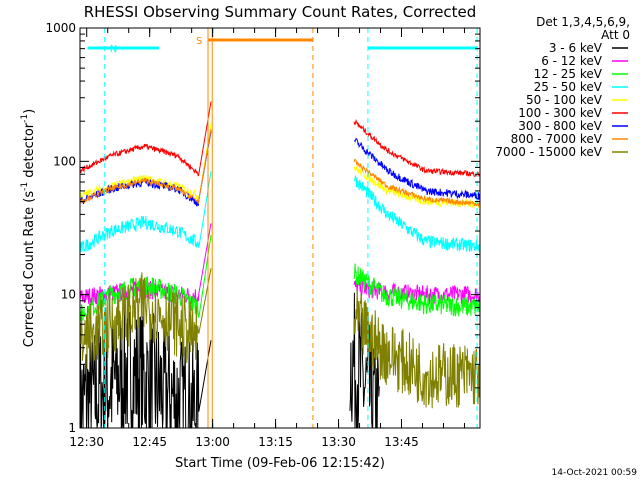 The image size is (640, 480). I want to click on series-line-7-after-gap, so click(417, 182).